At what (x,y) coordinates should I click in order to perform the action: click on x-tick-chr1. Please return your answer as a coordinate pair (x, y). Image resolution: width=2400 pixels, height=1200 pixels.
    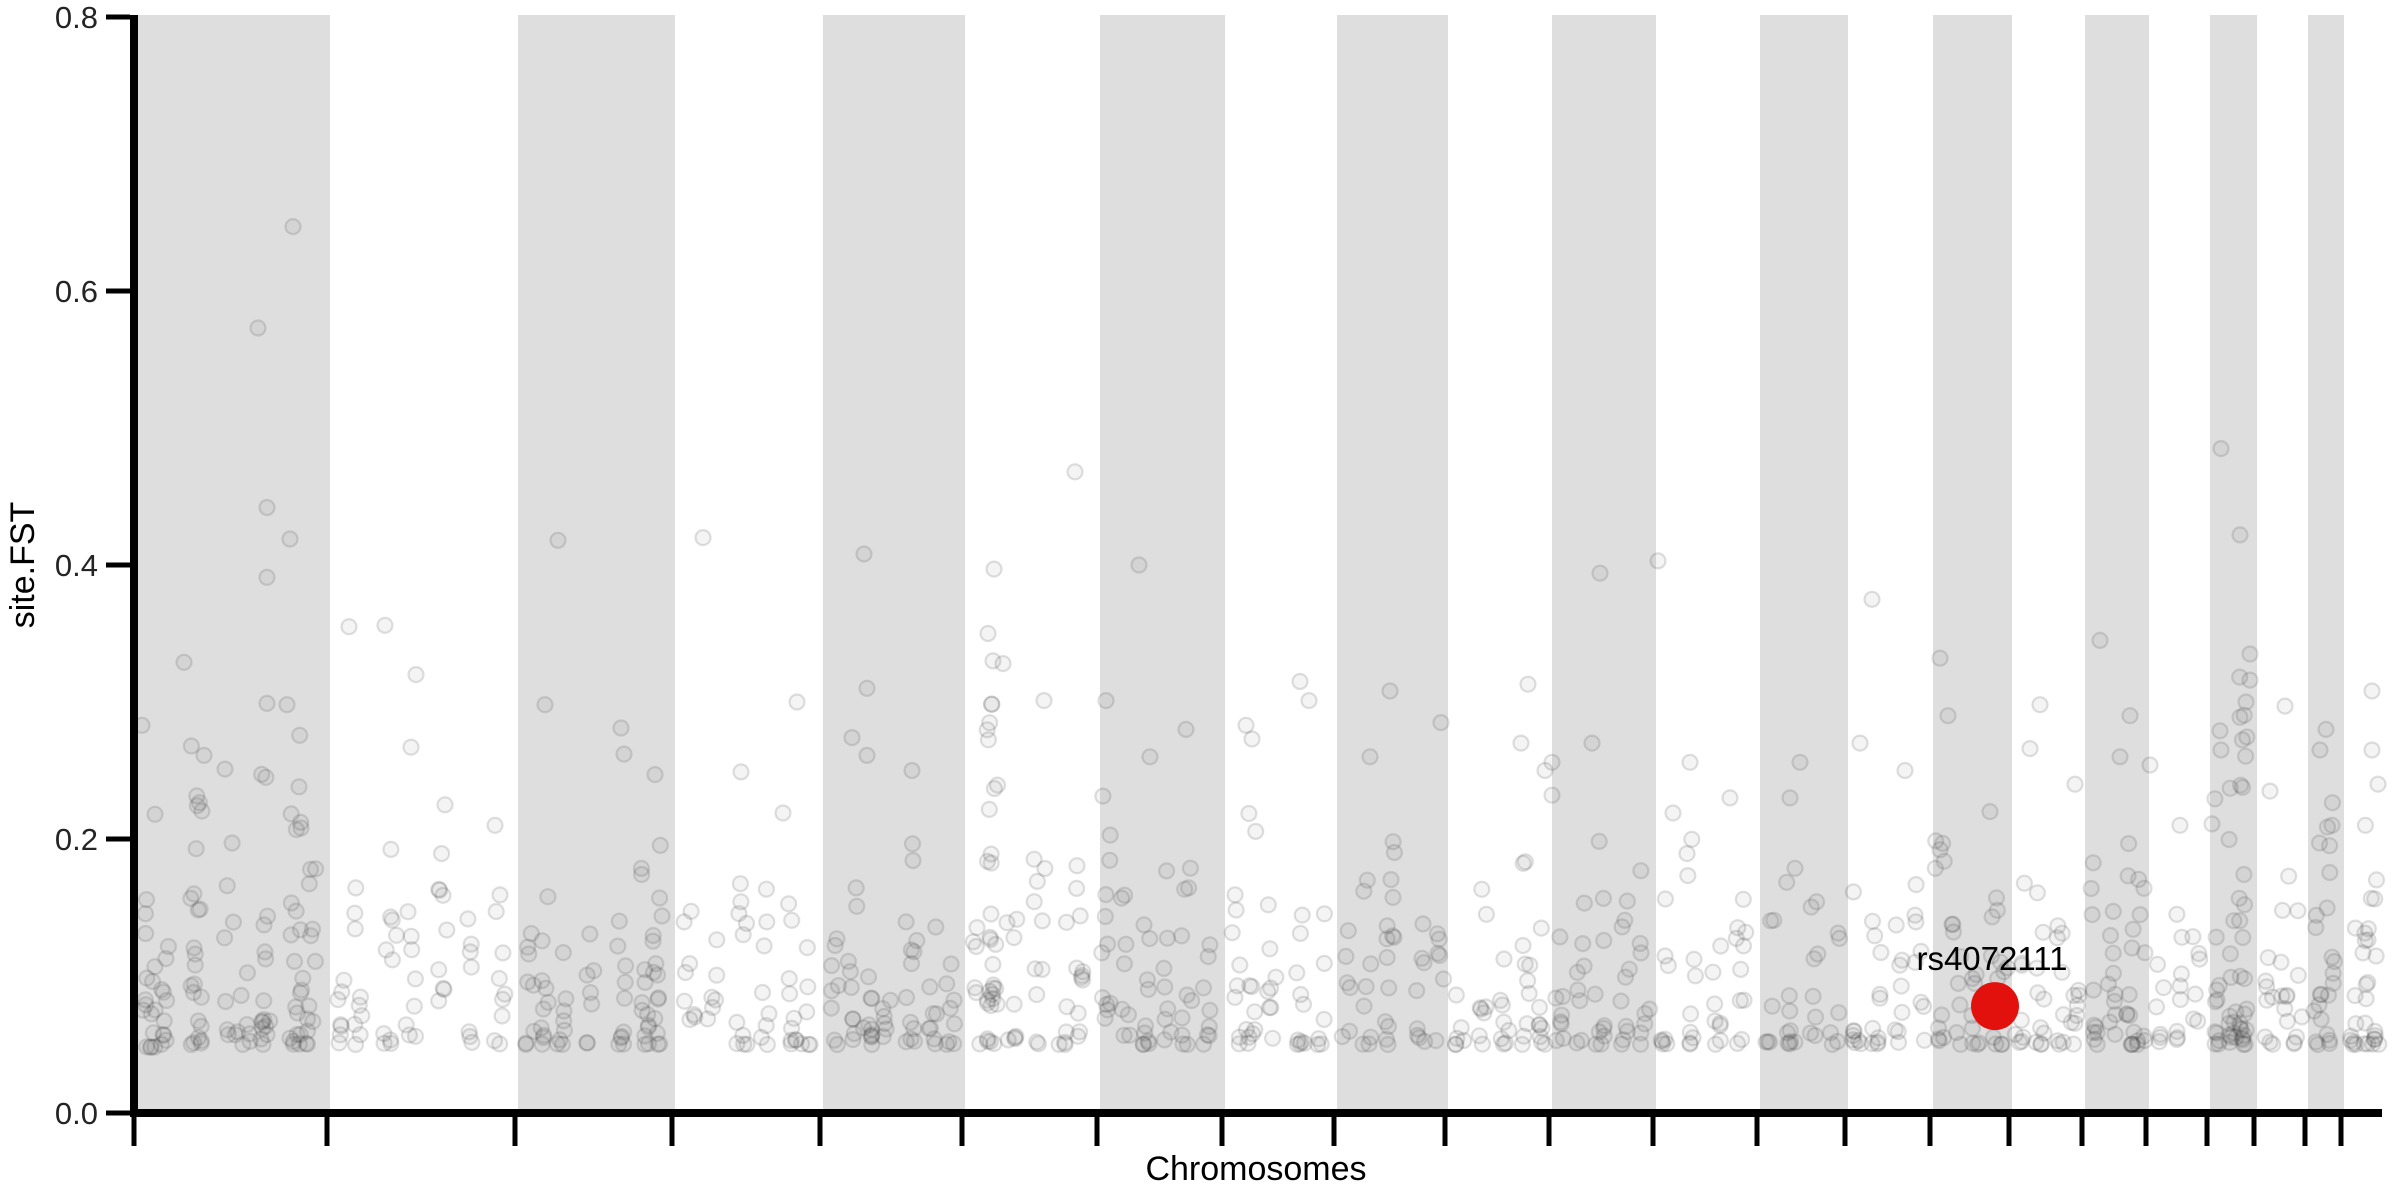
    Looking at the image, I should click on (134, 1131).